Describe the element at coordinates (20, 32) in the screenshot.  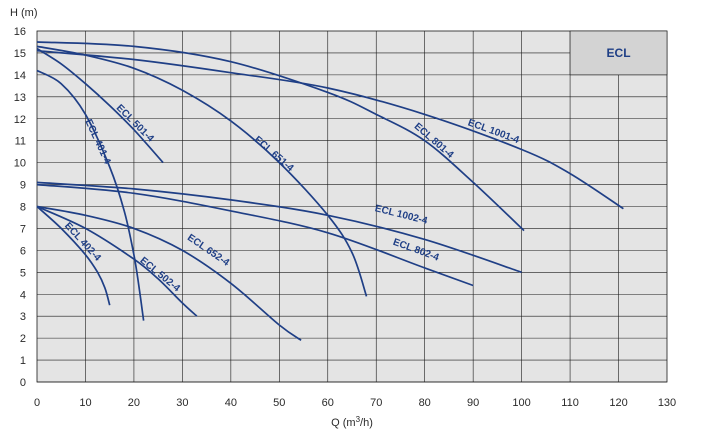
I see `y-tick-label: 16` at that location.